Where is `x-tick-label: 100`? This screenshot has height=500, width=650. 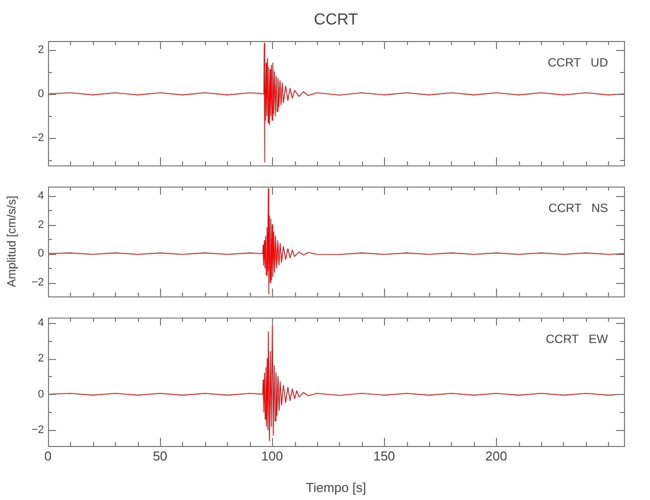
x-tick-label: 100 is located at coordinates (272, 456).